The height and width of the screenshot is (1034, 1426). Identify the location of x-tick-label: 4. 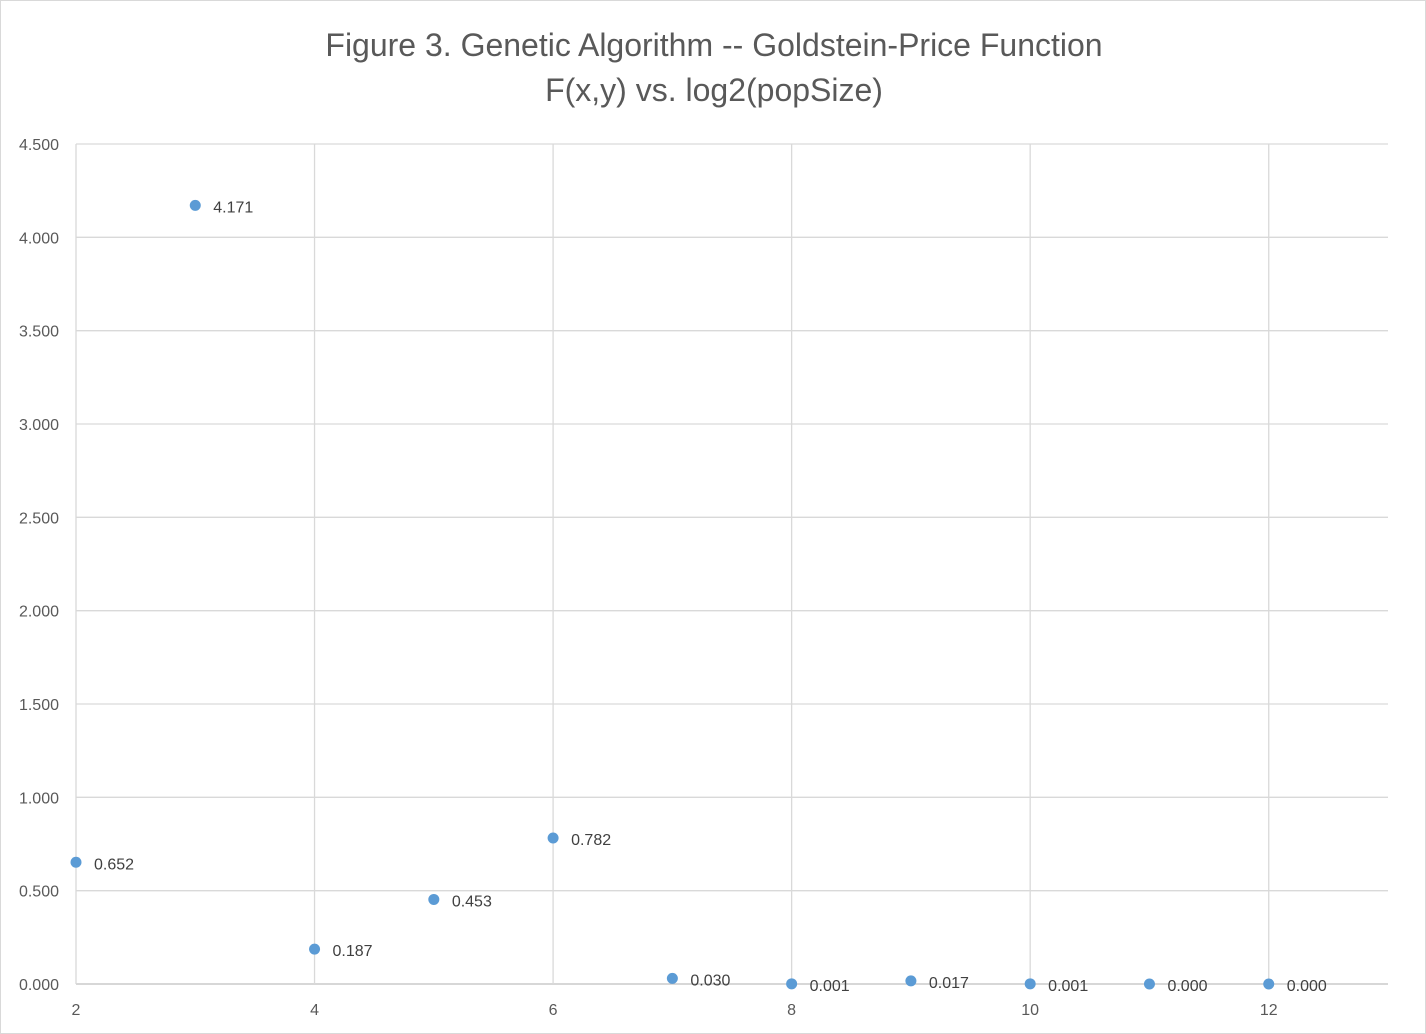
(314, 1010).